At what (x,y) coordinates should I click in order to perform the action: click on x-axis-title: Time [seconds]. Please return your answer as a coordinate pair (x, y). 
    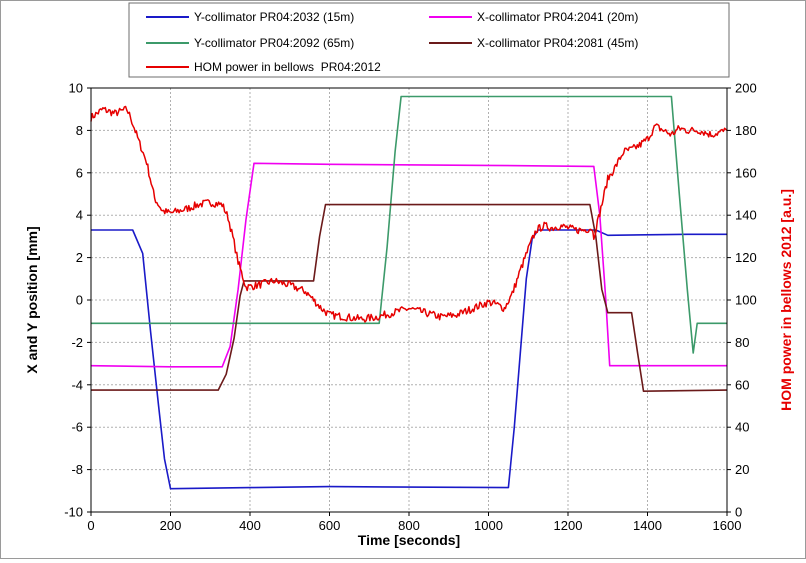
    Looking at the image, I should click on (409, 540).